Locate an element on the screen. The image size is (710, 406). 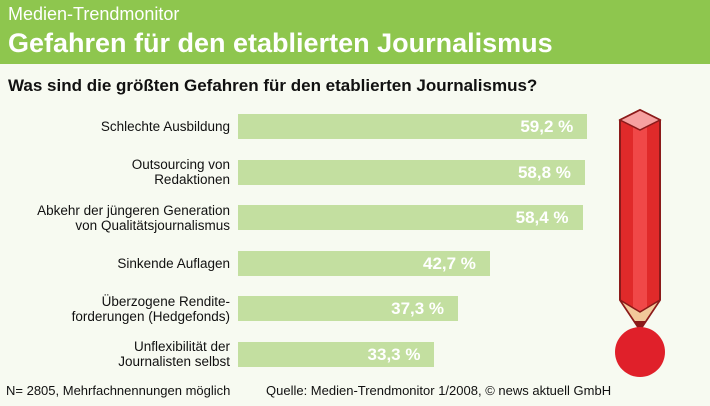
value-label: 37,3 % is located at coordinates (418, 308).